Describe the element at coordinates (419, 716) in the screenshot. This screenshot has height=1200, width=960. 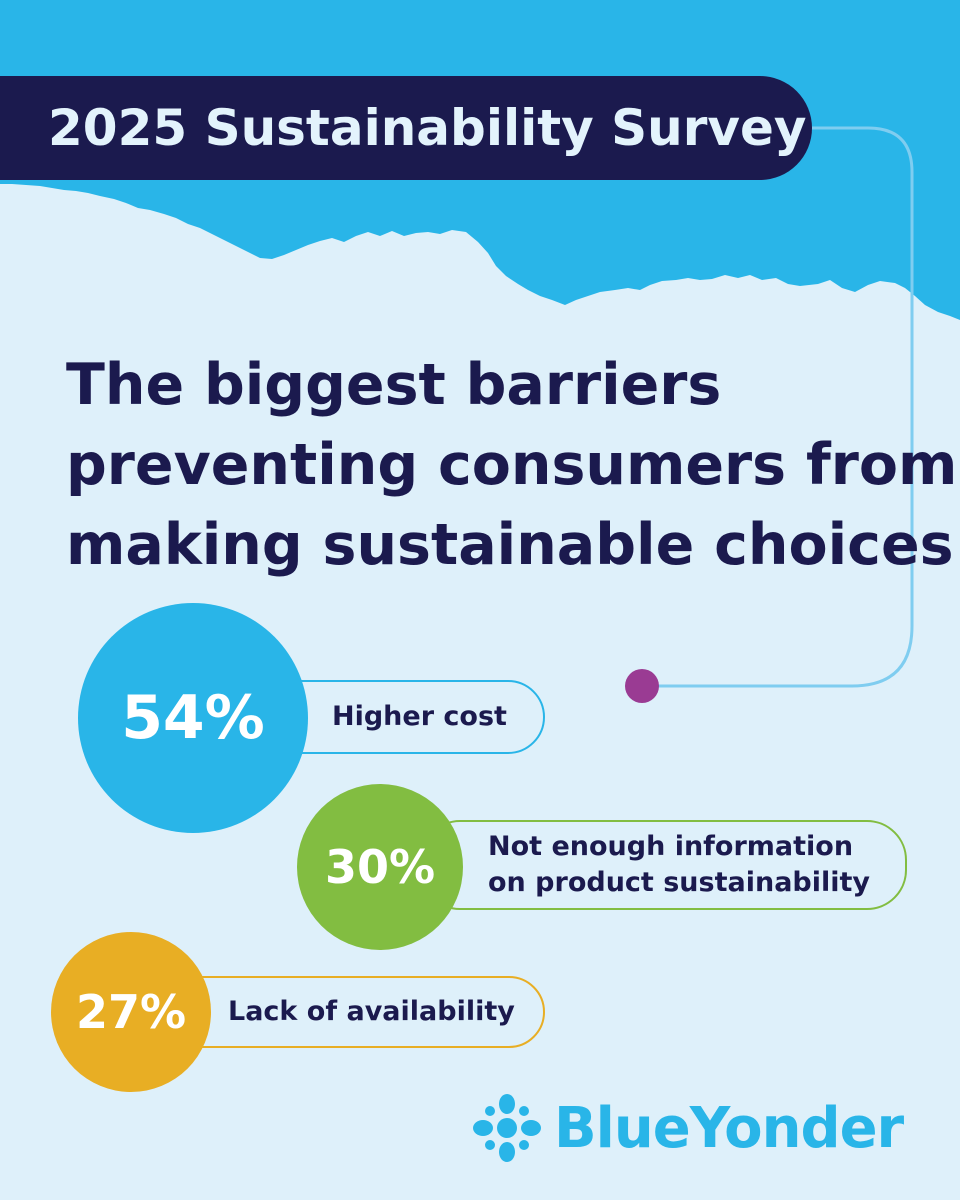
I see `stat-label: Higher cost` at that location.